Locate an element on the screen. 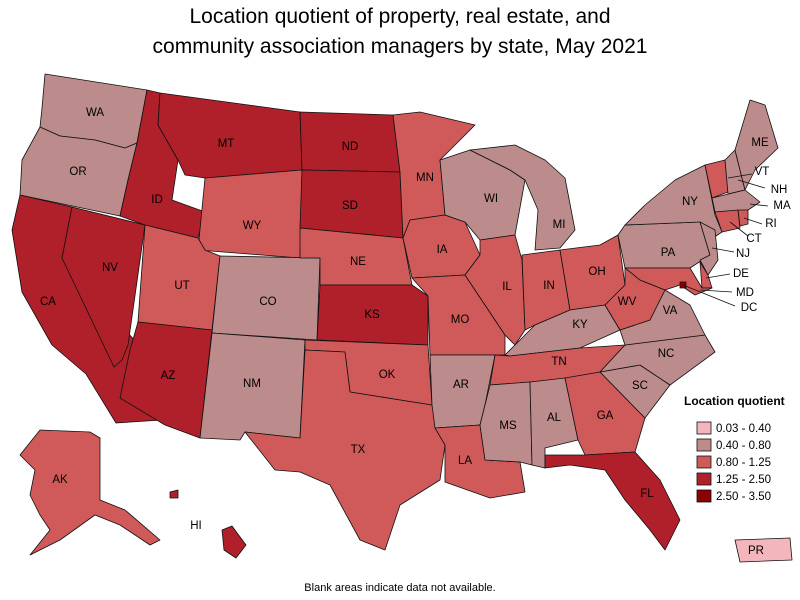  legend-label-2: 0.80 - 1.25 is located at coordinates (743, 463).